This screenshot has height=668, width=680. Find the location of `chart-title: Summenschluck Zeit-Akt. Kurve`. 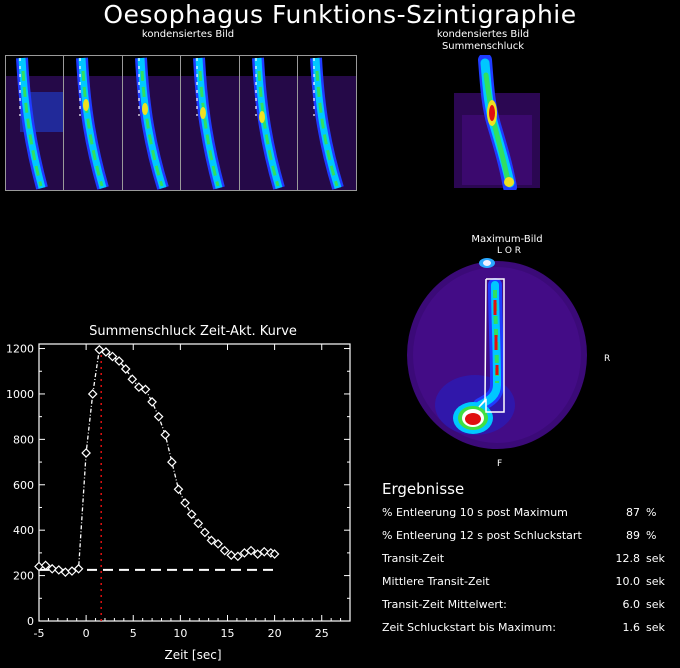

chart-title: Summenschluck Zeit-Akt. Kurve is located at coordinates (193, 331).